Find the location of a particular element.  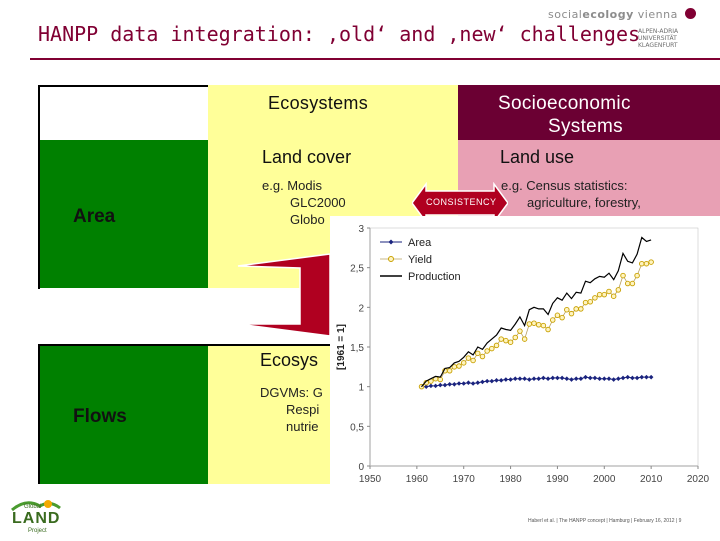

global-land-project-logo: Global LAND Project is located at coordinates (36, 516).